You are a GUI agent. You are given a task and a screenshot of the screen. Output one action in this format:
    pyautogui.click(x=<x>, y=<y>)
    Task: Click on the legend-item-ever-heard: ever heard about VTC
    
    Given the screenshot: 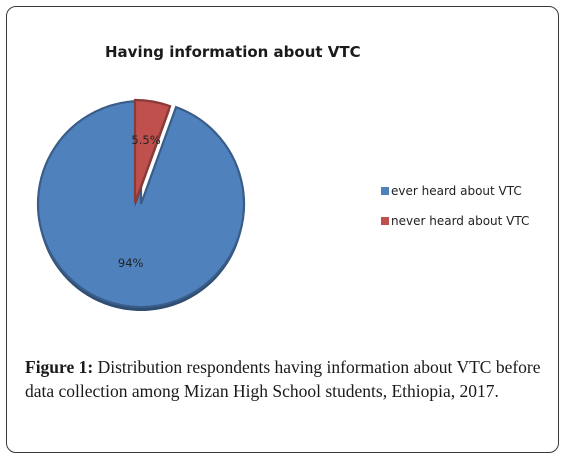 What is the action you would take?
    pyautogui.click(x=455, y=191)
    